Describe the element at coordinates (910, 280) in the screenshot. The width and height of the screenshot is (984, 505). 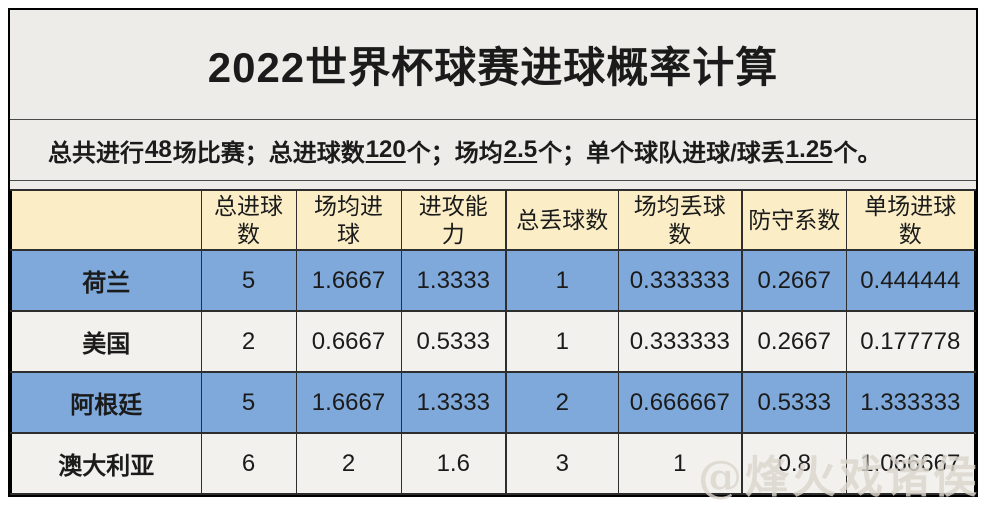
I see `data-cell: 0.444444` at that location.